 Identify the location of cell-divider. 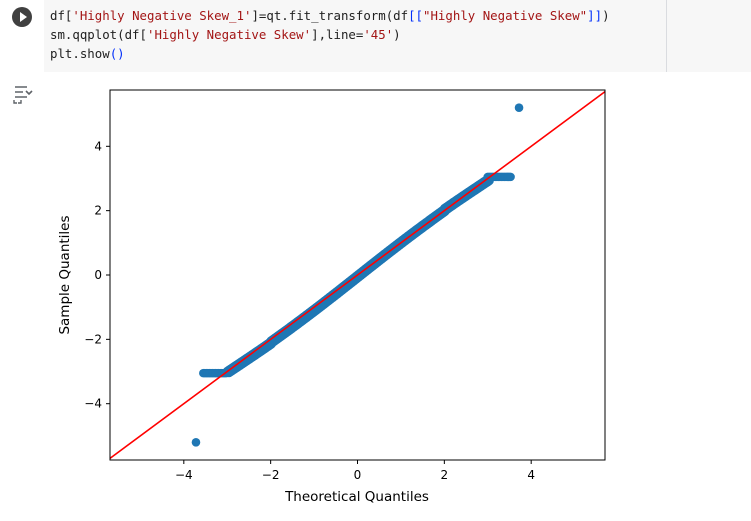
(666, 36).